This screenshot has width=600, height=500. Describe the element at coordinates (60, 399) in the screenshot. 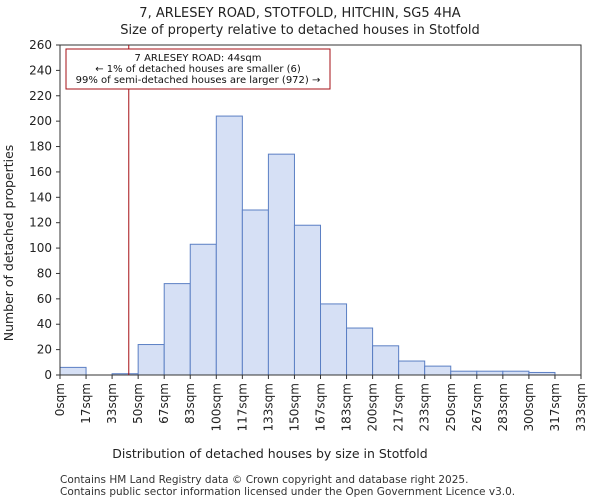

I see `x-tick-label: 0sqm` at that location.